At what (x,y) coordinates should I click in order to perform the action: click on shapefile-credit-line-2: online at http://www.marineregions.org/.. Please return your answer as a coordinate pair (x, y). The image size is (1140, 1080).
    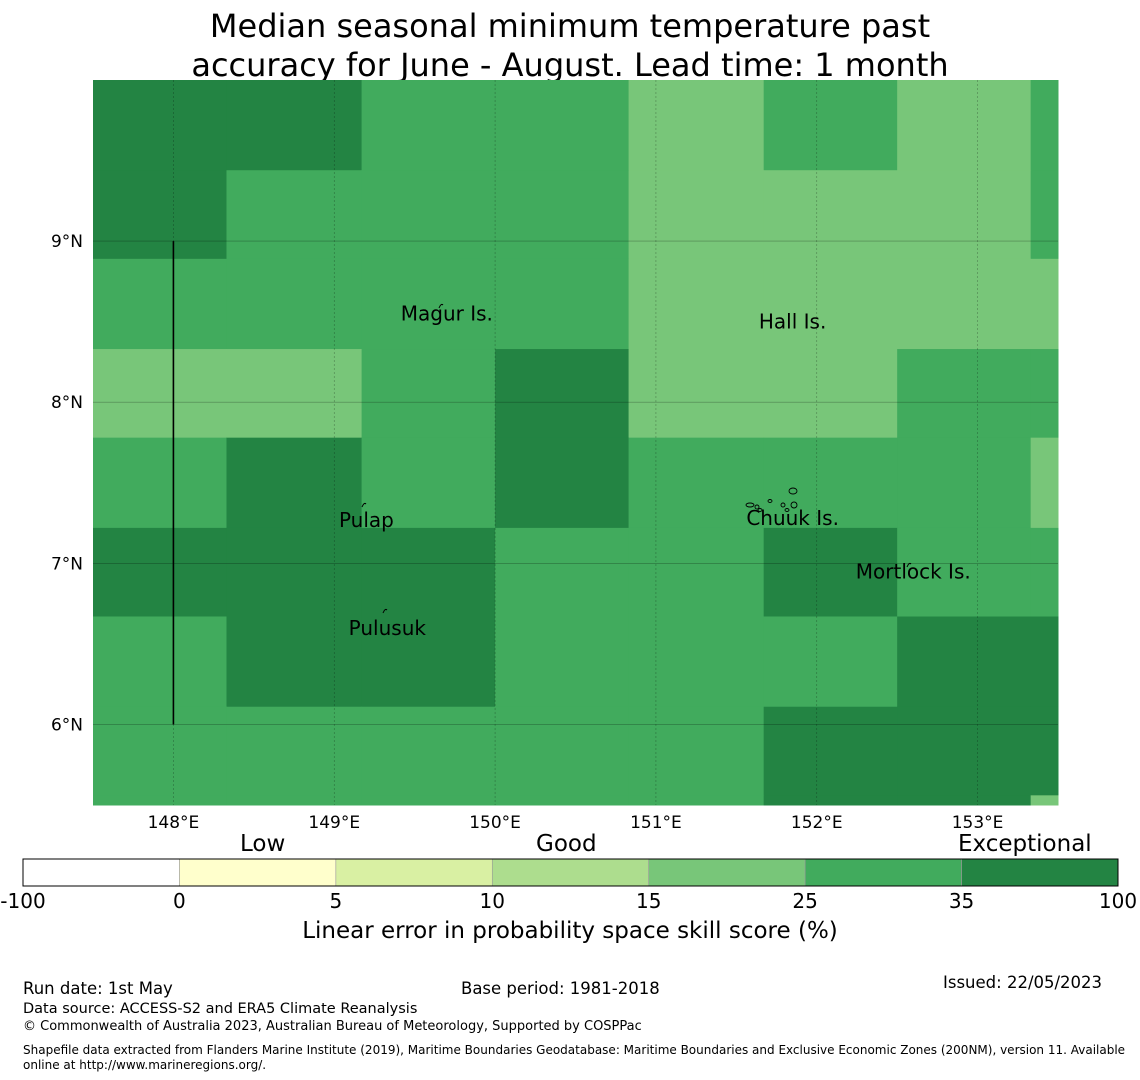
    Looking at the image, I should click on (145, 1065).